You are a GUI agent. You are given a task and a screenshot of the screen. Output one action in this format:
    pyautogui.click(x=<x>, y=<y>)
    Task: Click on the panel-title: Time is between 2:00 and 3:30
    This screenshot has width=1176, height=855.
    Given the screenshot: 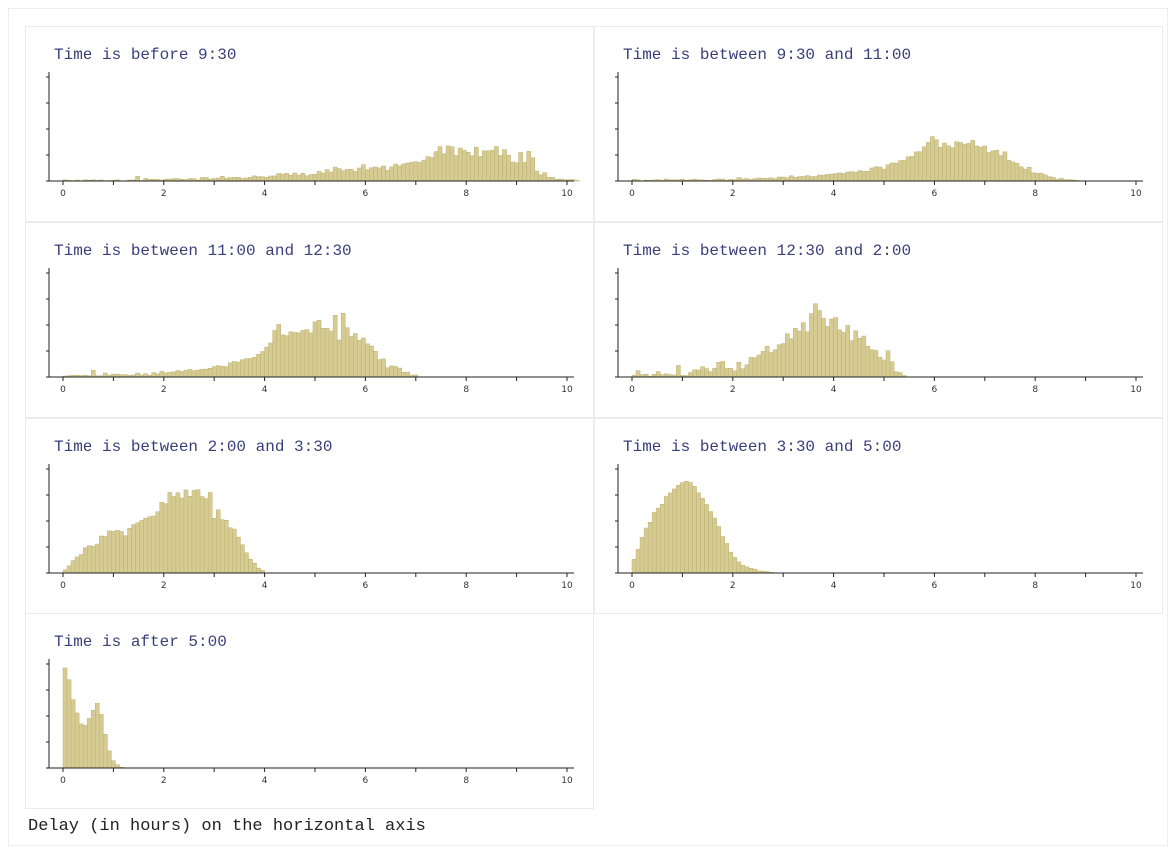 What is the action you would take?
    pyautogui.click(x=193, y=447)
    